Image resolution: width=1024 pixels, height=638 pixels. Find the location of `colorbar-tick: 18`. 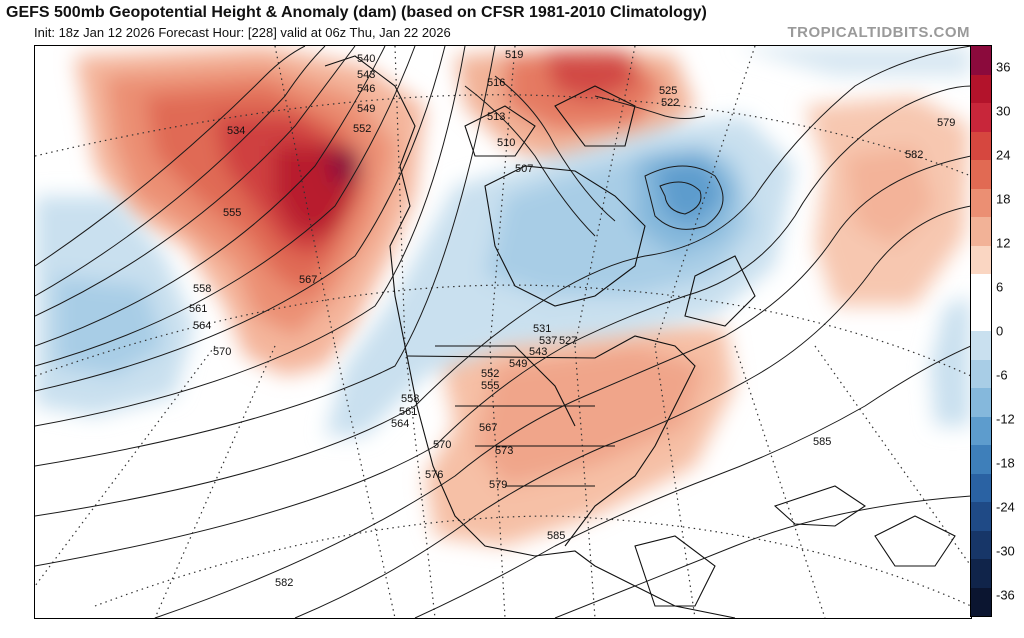

colorbar-tick: 18 is located at coordinates (1003, 199).